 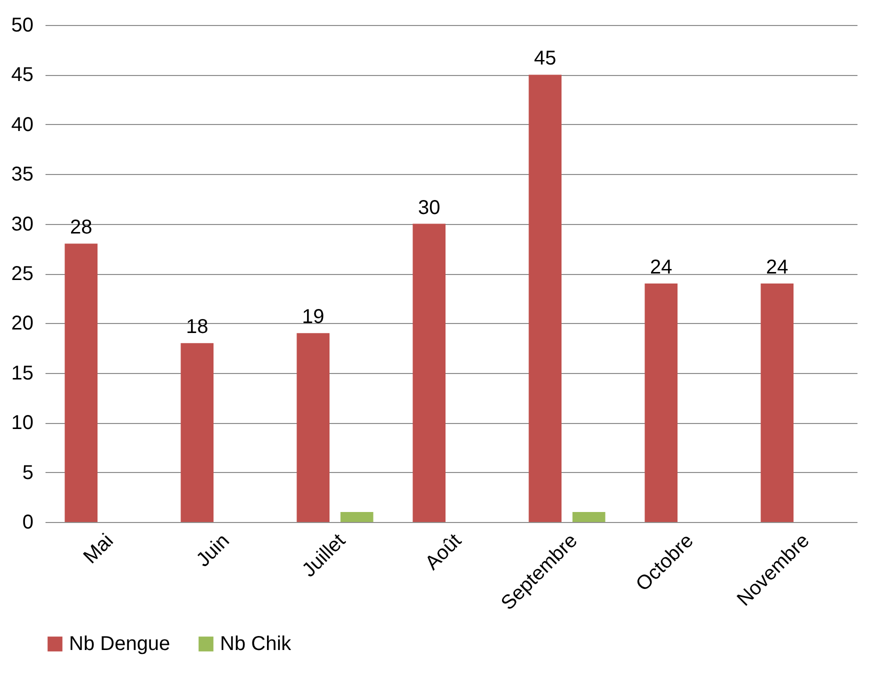 I want to click on y-tick-label: 5, so click(x=28, y=473).